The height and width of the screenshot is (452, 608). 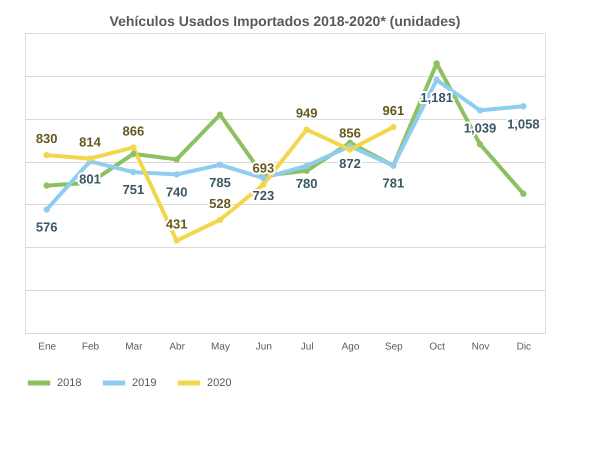 What do you see at coordinates (394, 347) in the screenshot?
I see `x-tick-label: Sep` at bounding box center [394, 347].